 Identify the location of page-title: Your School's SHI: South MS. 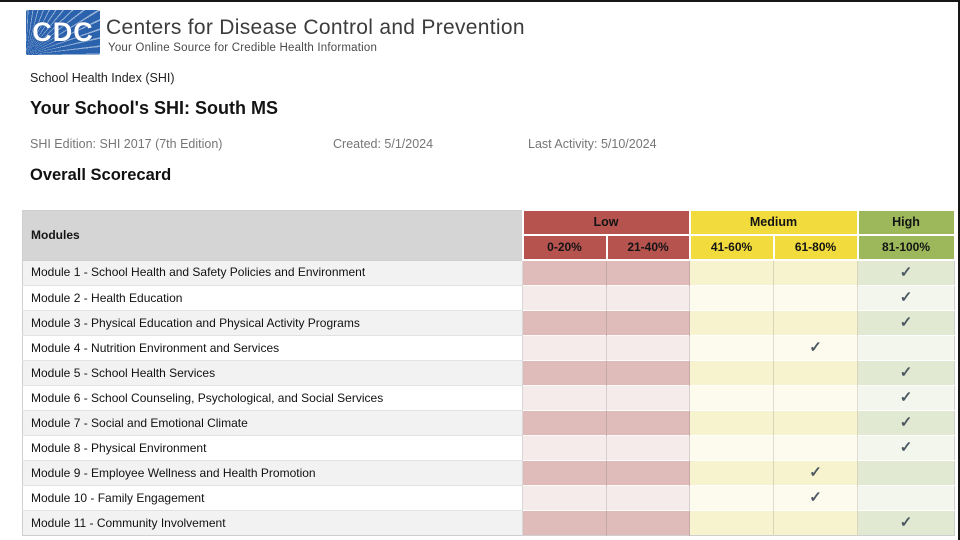
(154, 108).